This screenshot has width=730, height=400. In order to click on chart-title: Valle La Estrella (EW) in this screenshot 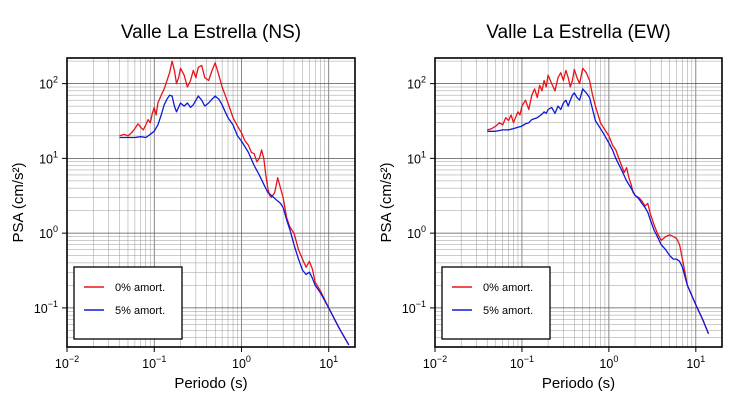, I will do `click(578, 32)`.